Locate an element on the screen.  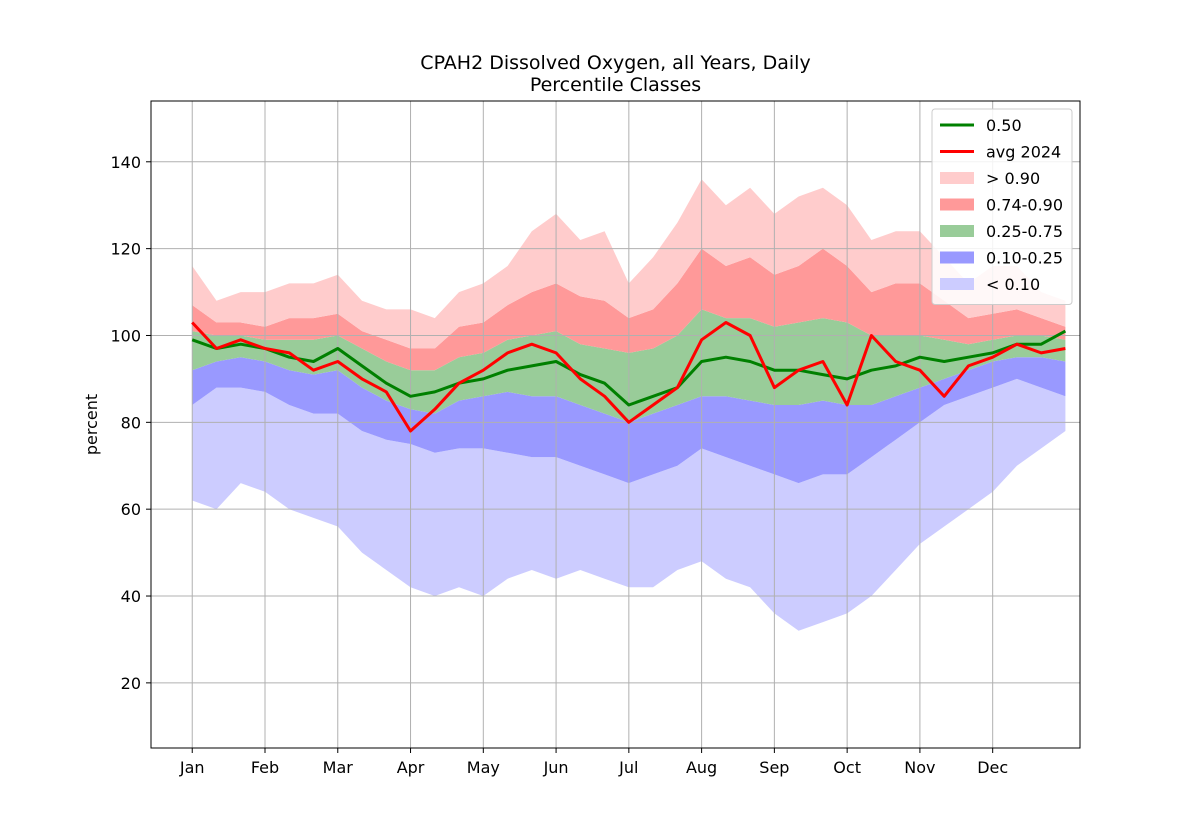
x-tick-label: Jun is located at coordinates (556, 767).